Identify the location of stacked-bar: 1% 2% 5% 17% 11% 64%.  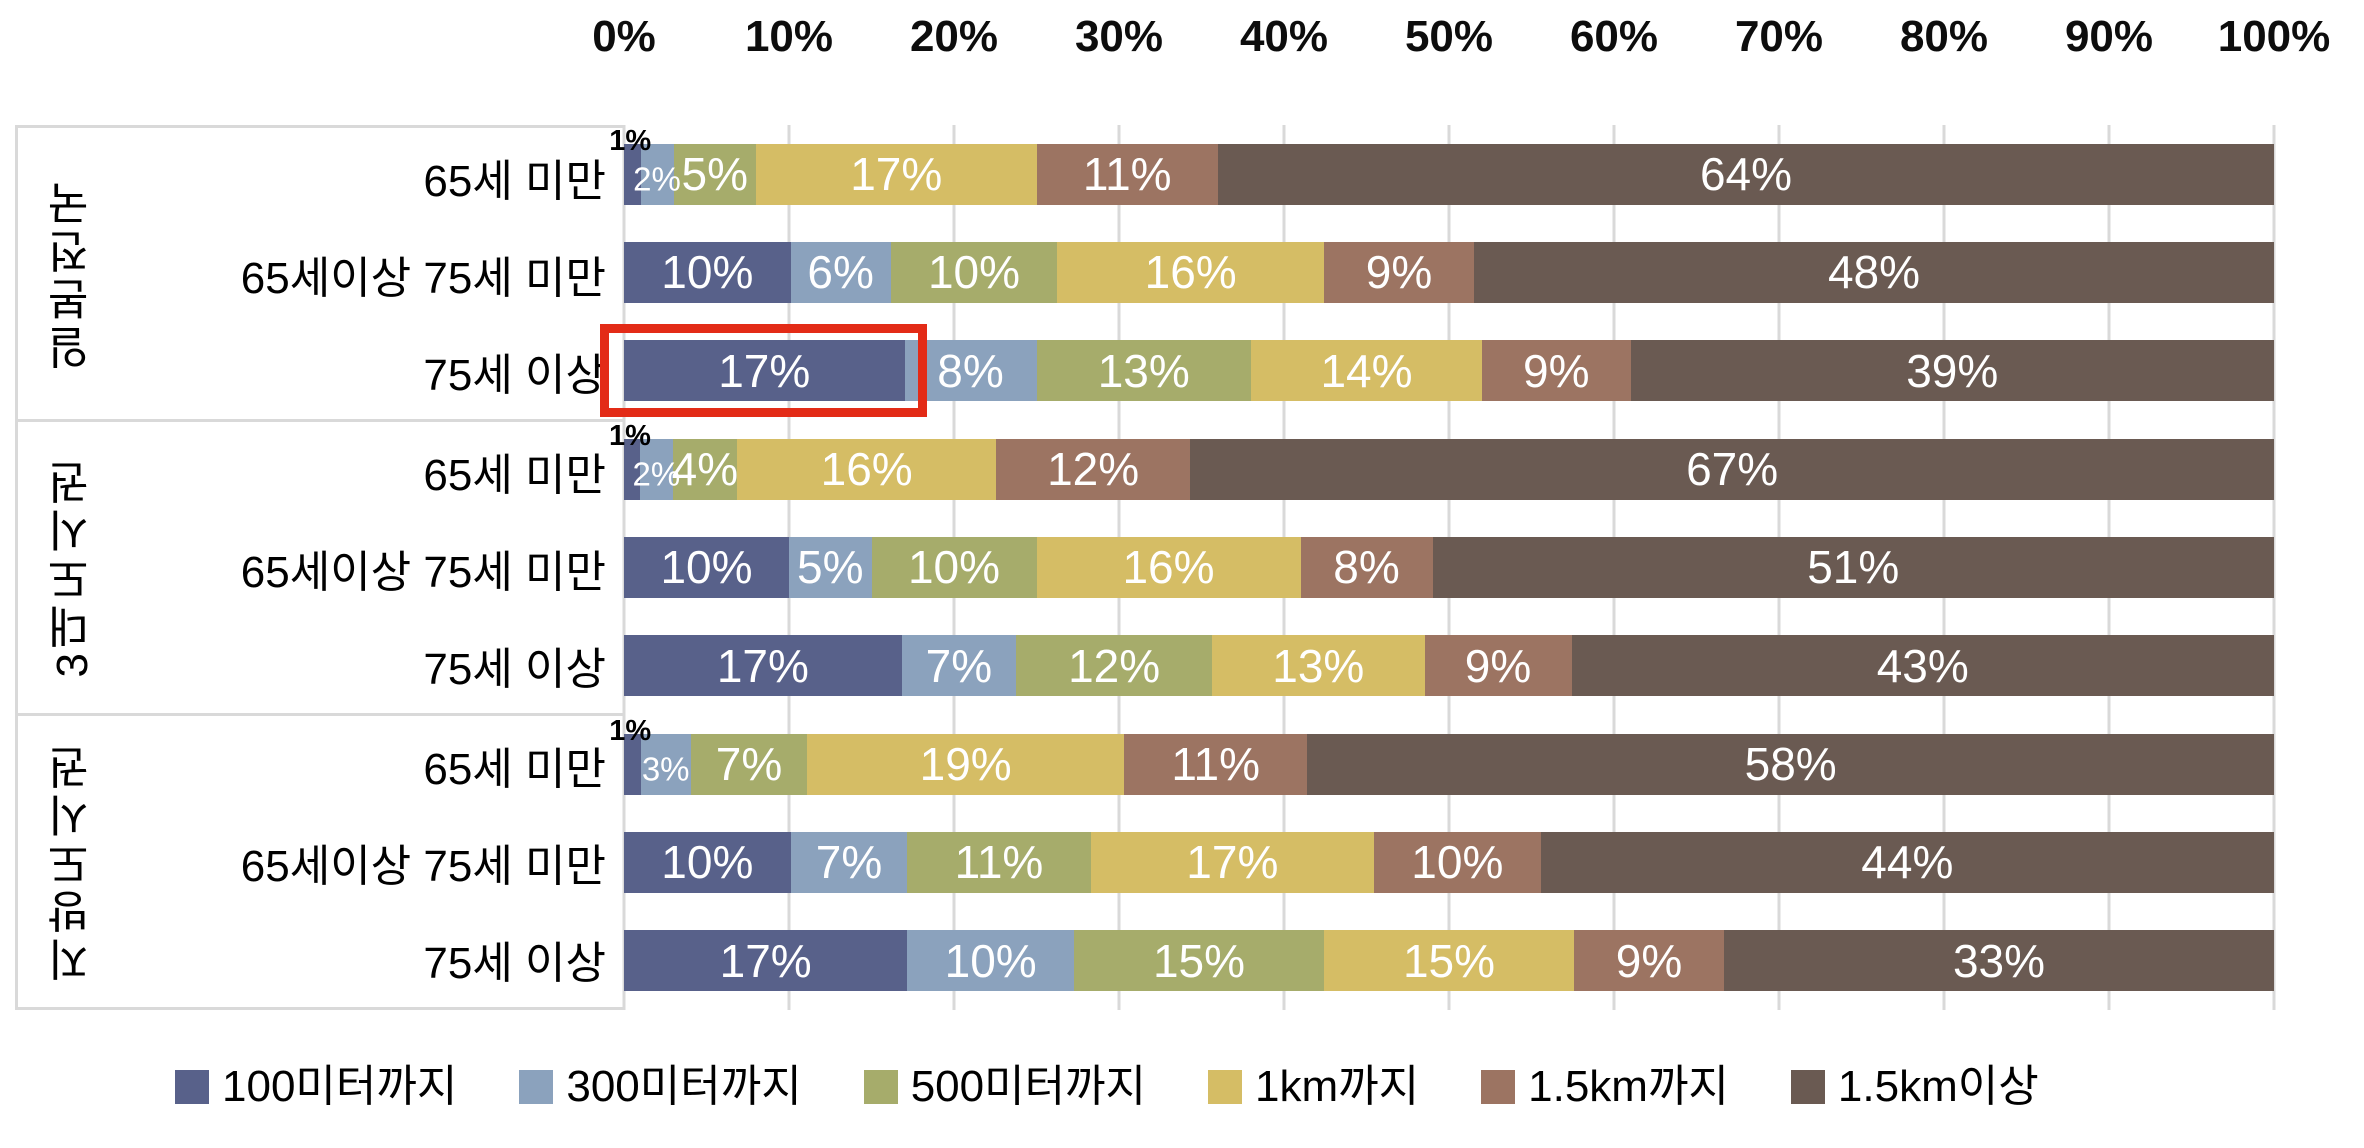
(1441, 165).